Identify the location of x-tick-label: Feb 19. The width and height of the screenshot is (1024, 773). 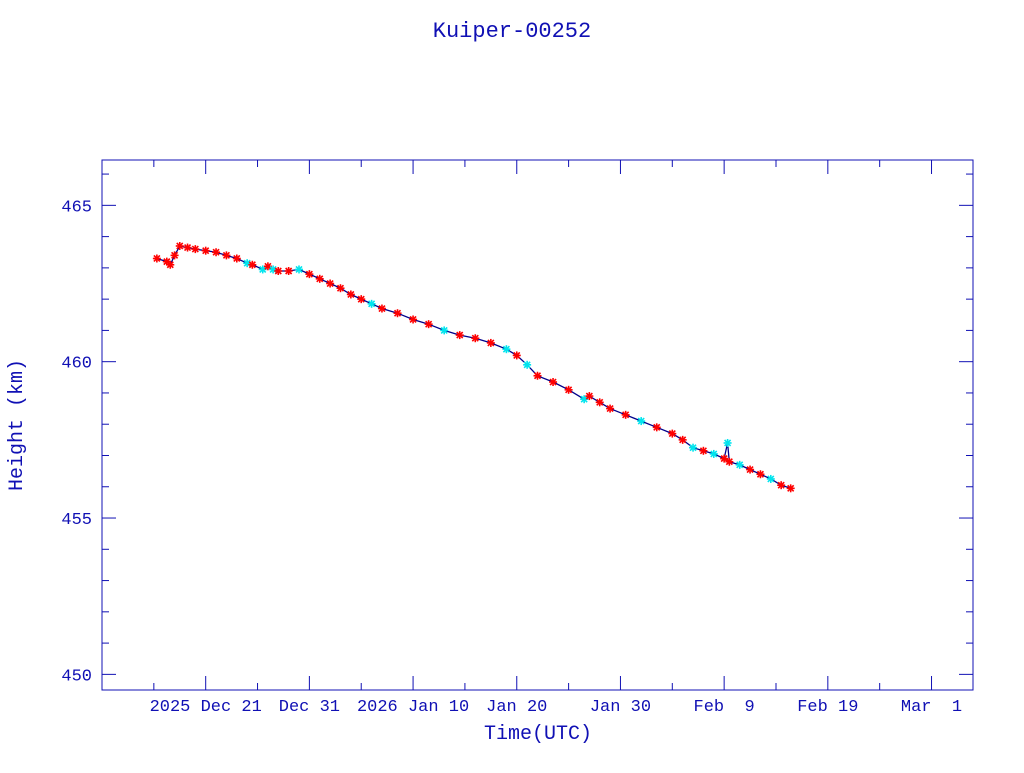
(827, 707).